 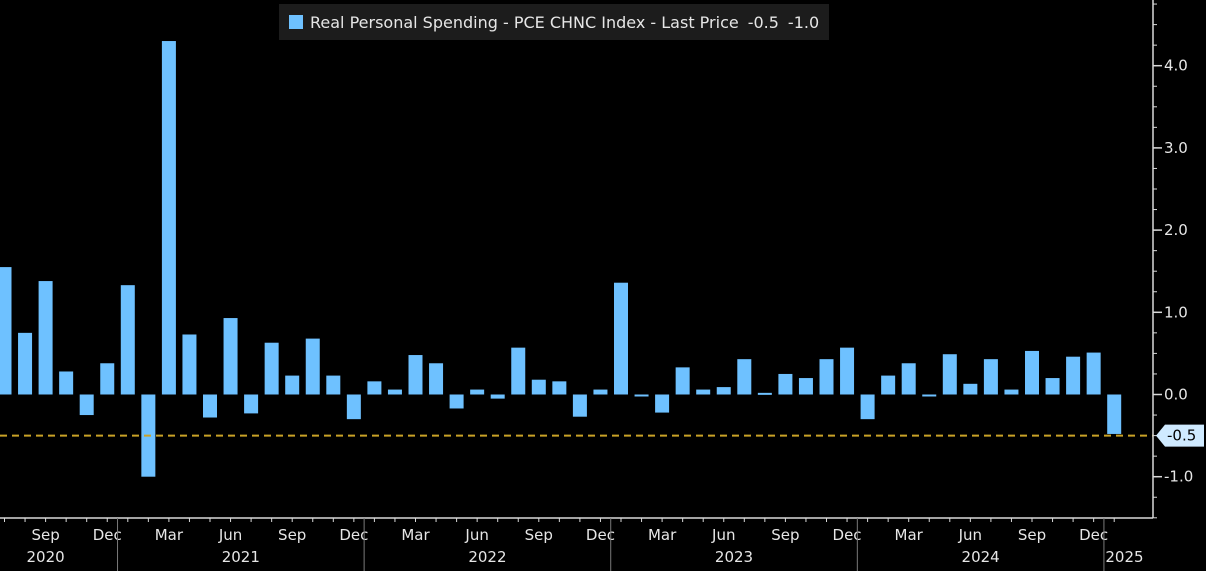 What do you see at coordinates (46, 557) in the screenshot?
I see `x-year-label: 2020` at bounding box center [46, 557].